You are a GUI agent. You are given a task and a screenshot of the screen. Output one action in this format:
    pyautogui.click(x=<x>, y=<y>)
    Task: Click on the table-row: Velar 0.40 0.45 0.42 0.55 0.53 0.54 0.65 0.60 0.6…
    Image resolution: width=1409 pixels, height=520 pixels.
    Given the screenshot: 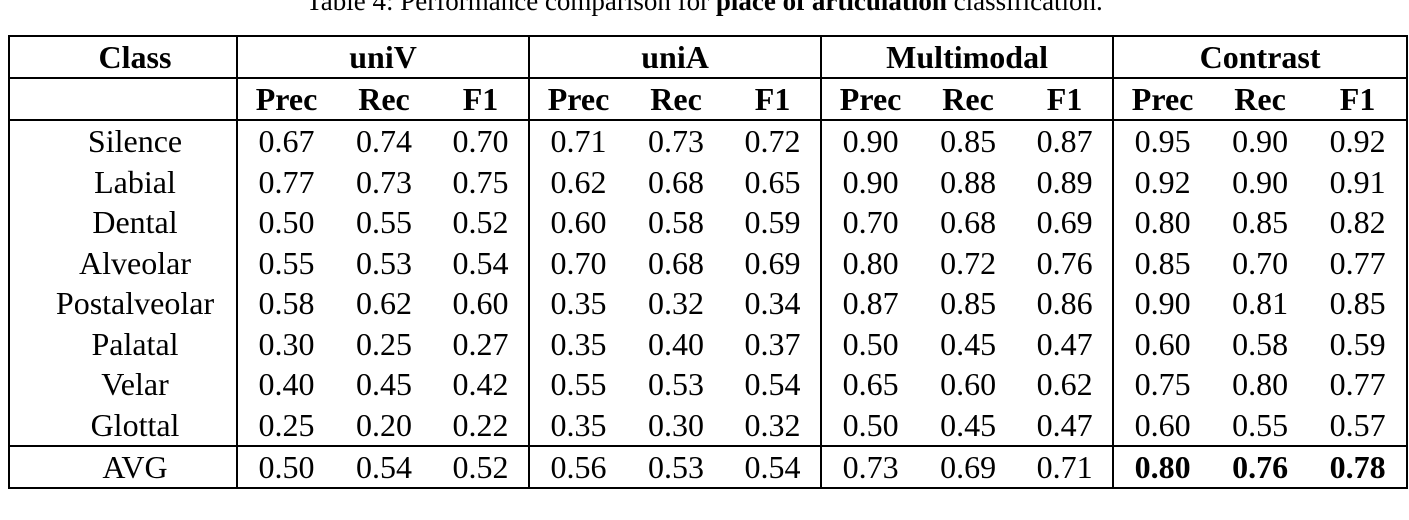 What is the action you would take?
    pyautogui.click(x=708, y=384)
    